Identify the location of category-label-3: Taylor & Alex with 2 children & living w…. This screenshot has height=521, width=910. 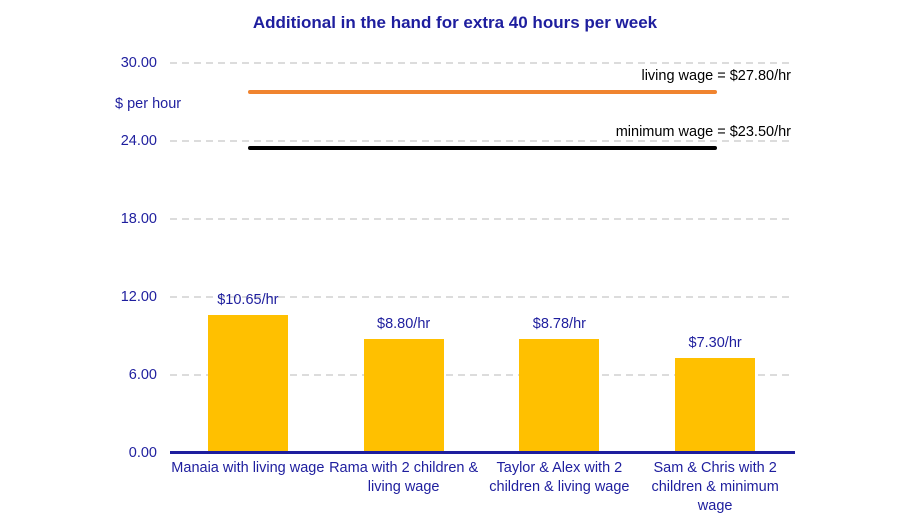
(559, 477).